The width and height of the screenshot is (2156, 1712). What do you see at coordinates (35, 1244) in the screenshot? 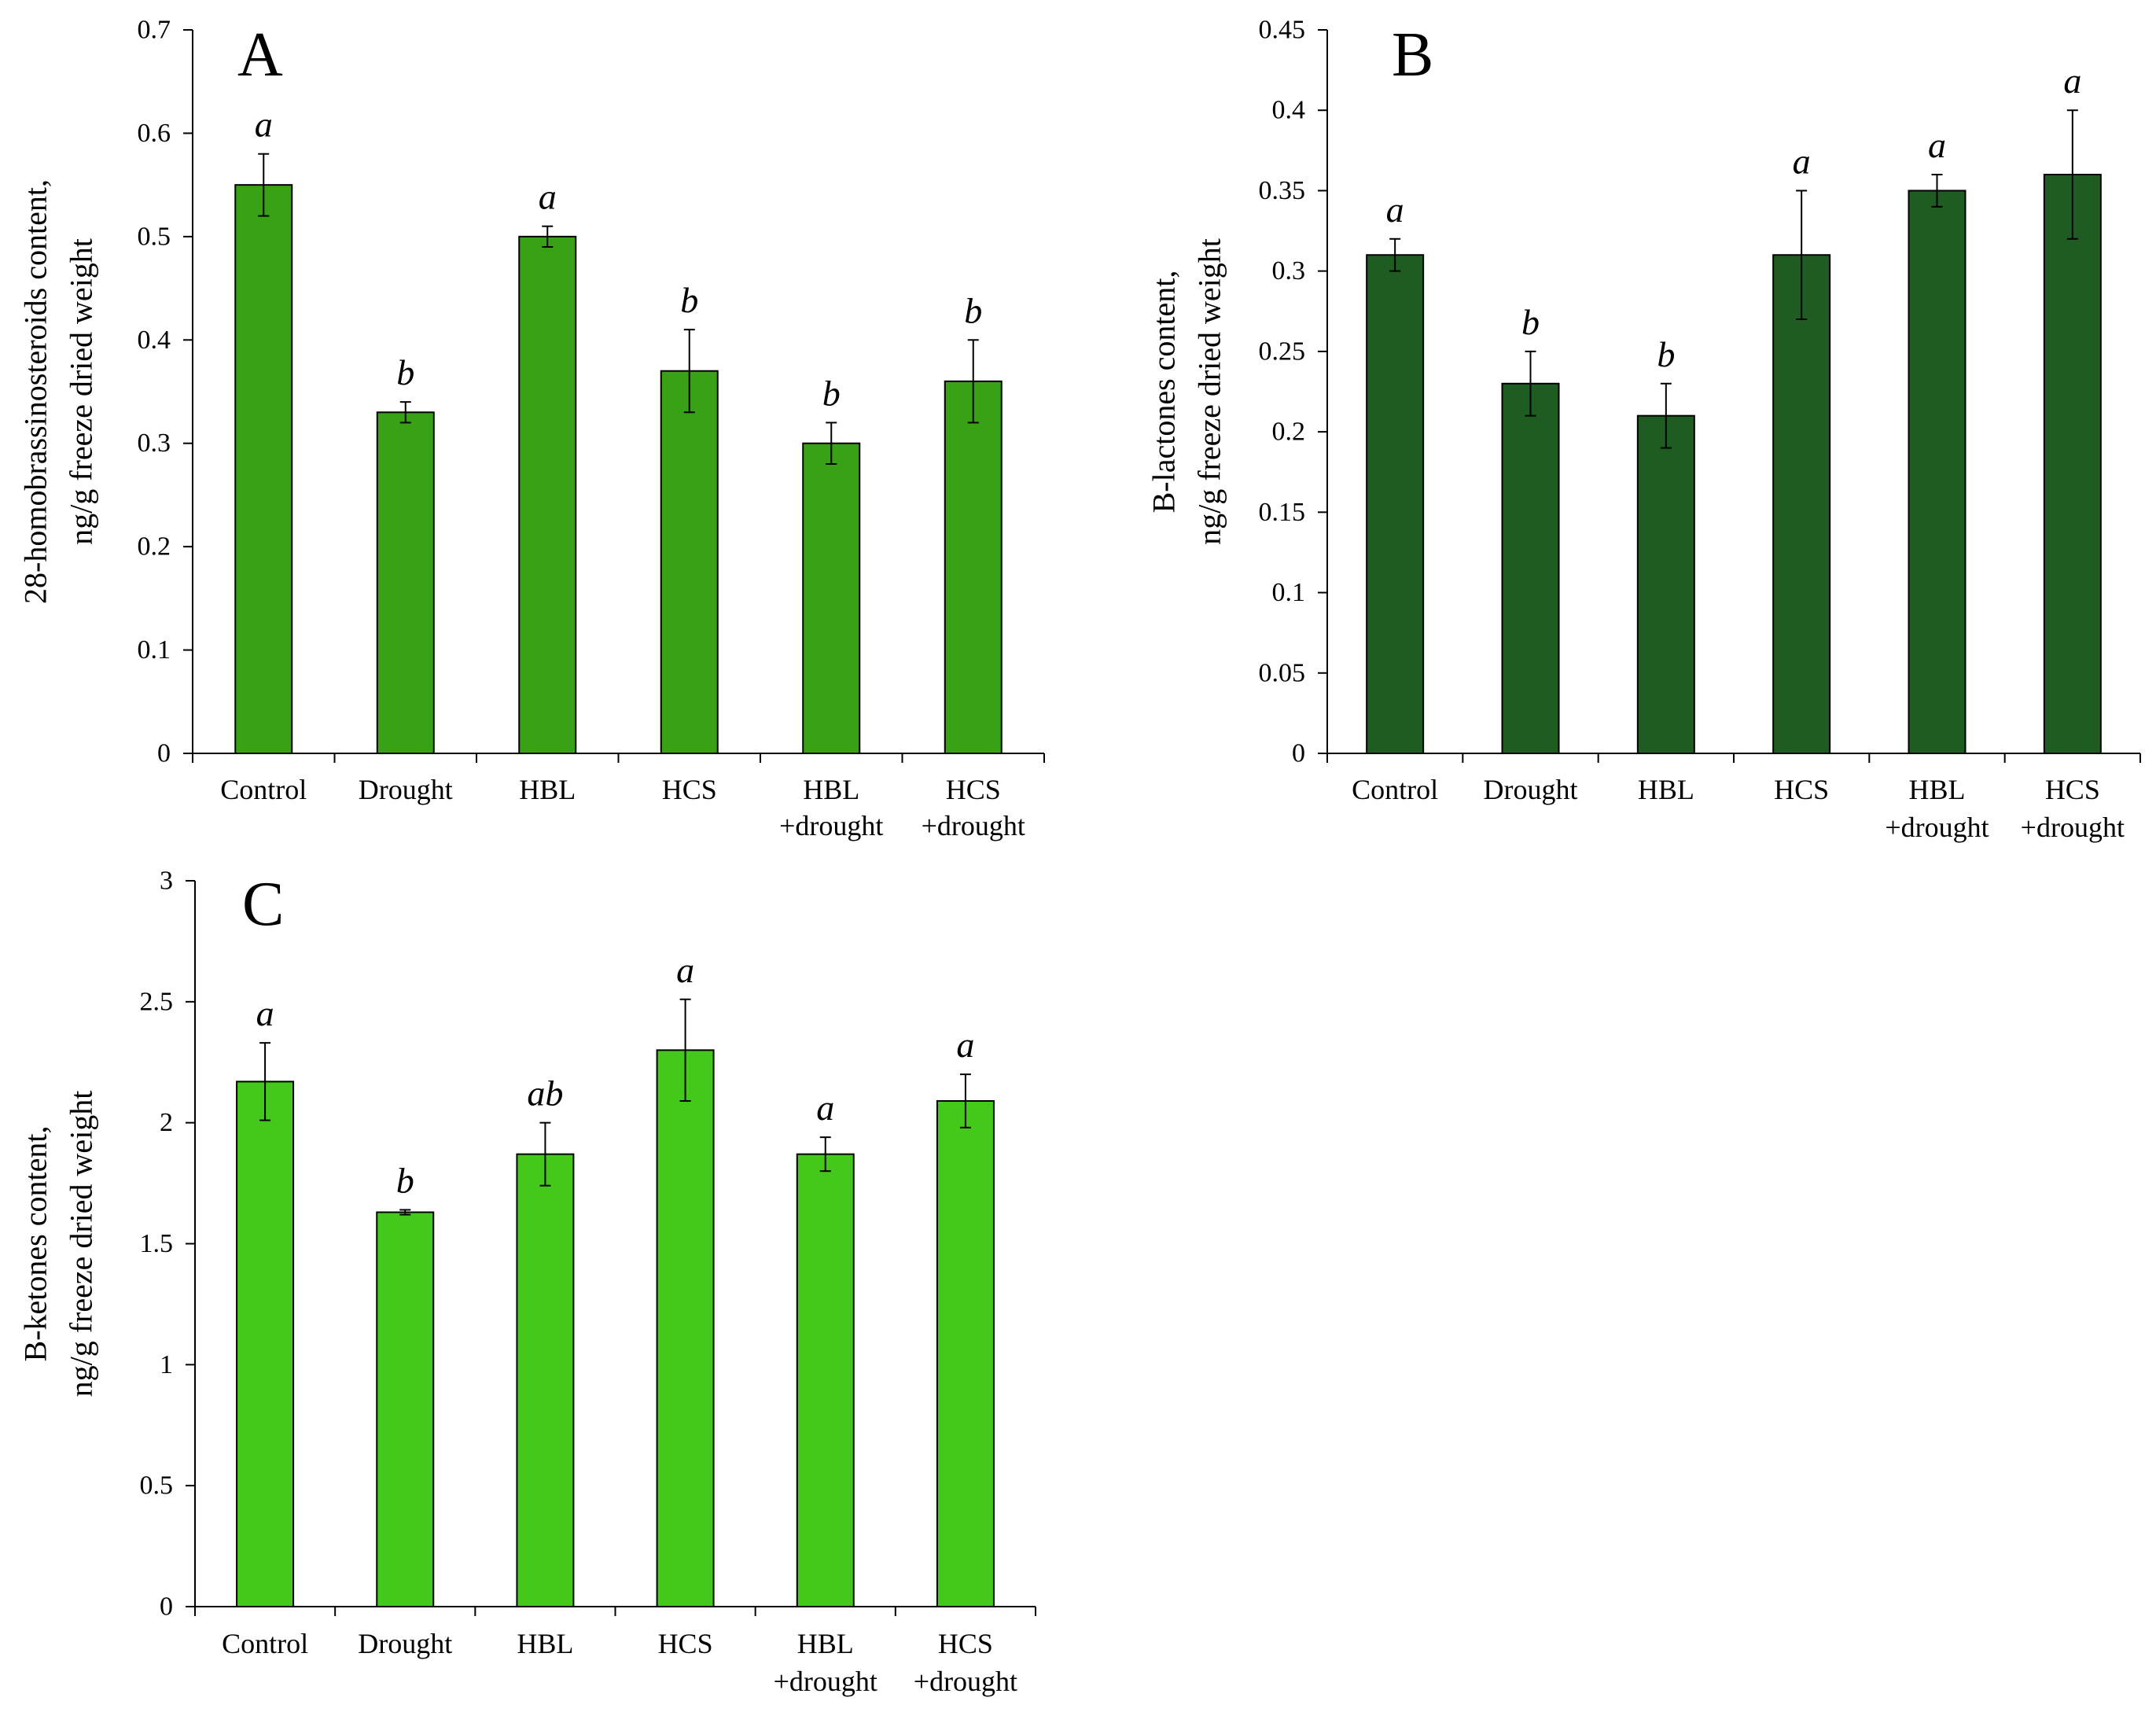
I see `y-axis-title: B-ketones content,` at bounding box center [35, 1244].